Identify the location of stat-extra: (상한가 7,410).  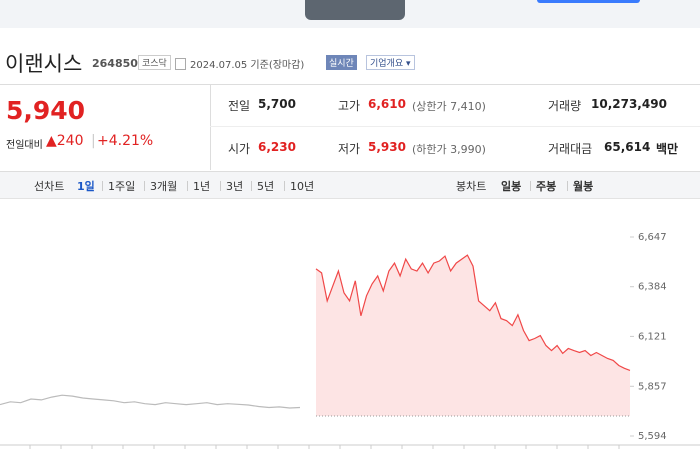
(449, 106).